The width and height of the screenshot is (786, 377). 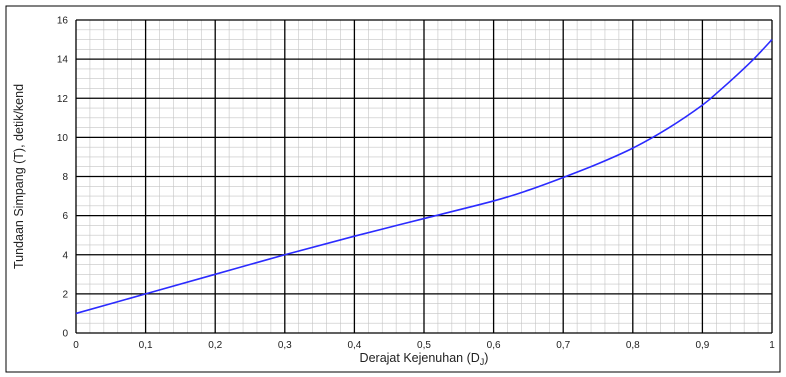 I want to click on y-tick-labels: 0 2 4 6 8 10 12 14 16, so click(x=63, y=178).